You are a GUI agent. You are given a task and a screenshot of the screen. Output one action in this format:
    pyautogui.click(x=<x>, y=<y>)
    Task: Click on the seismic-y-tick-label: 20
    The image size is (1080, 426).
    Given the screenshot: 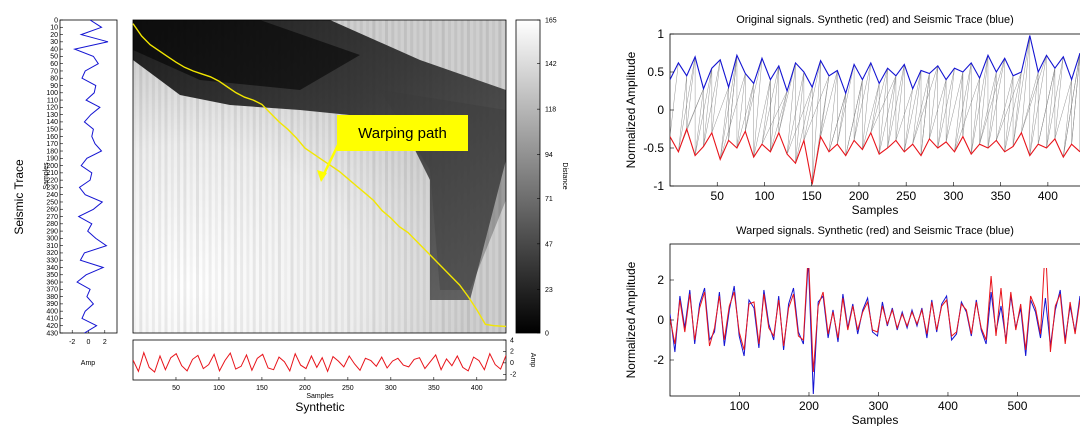 What is the action you would take?
    pyautogui.click(x=54, y=35)
    